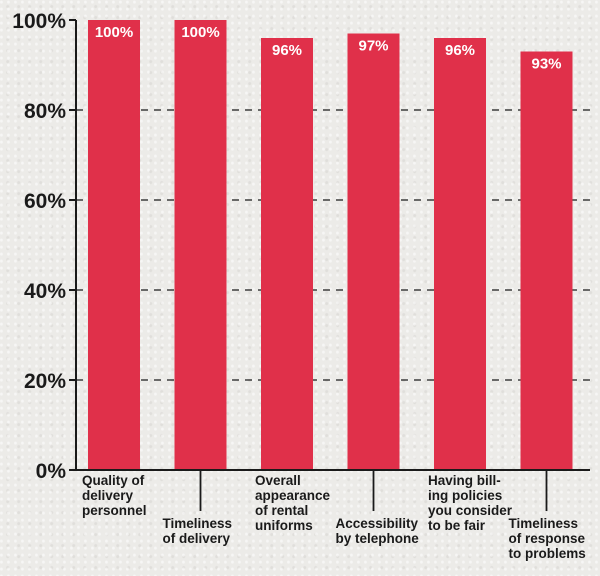  What do you see at coordinates (45, 381) in the screenshot?
I see `y-tick-label: 20%` at bounding box center [45, 381].